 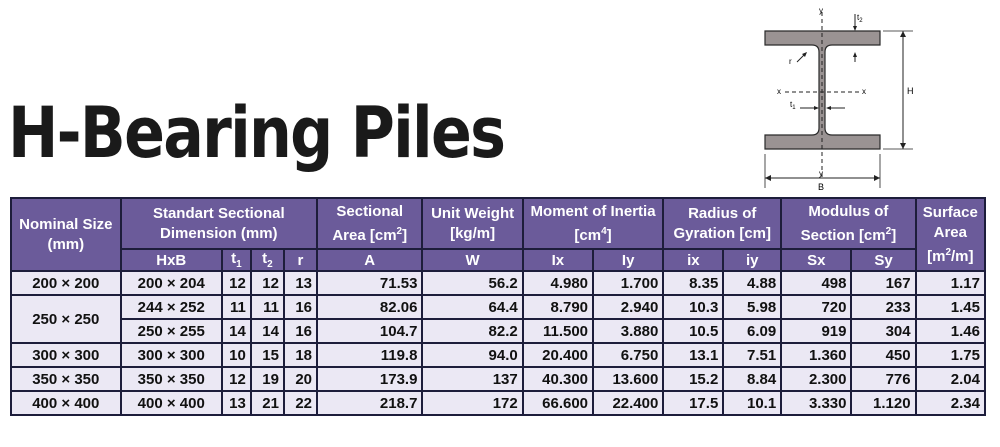 What do you see at coordinates (628, 355) in the screenshot?
I see `cell-iy-cap: 6.750` at bounding box center [628, 355].